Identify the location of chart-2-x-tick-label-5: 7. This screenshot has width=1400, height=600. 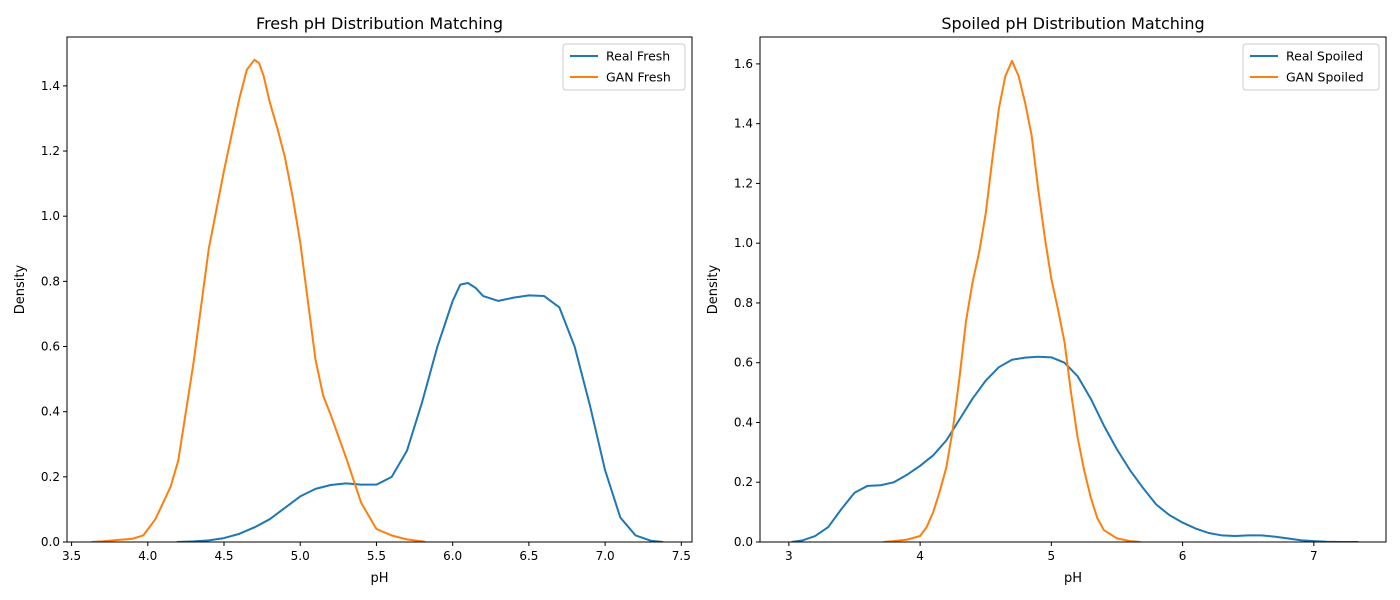
(1314, 556).